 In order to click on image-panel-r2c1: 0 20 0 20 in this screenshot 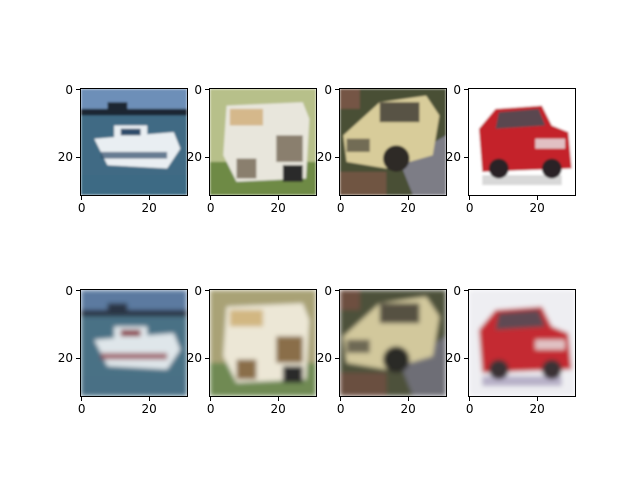, I will do `click(134, 343)`.